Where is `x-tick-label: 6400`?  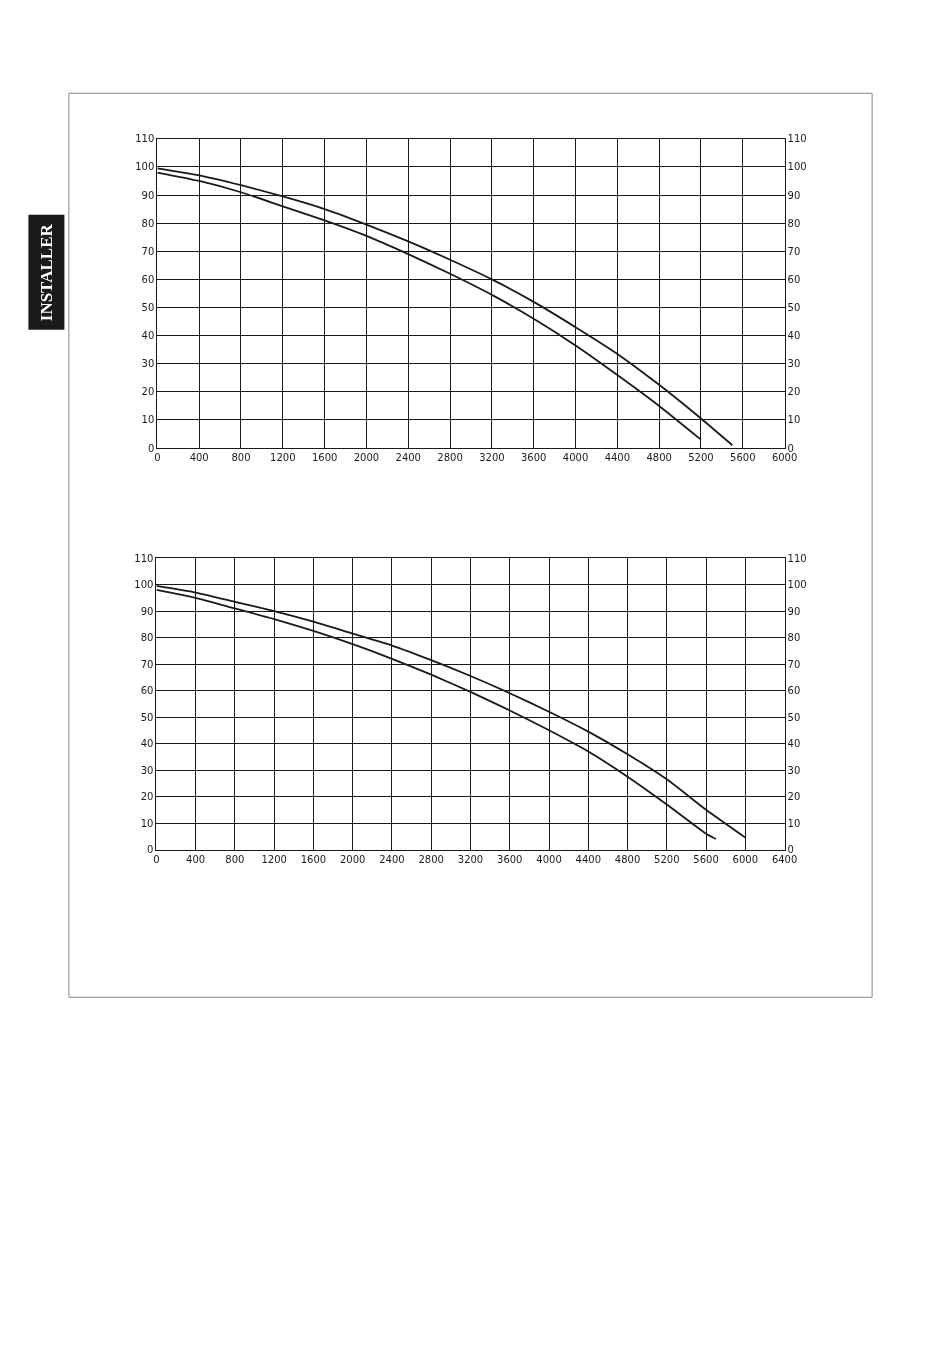 x-tick-label: 6400 is located at coordinates (784, 859).